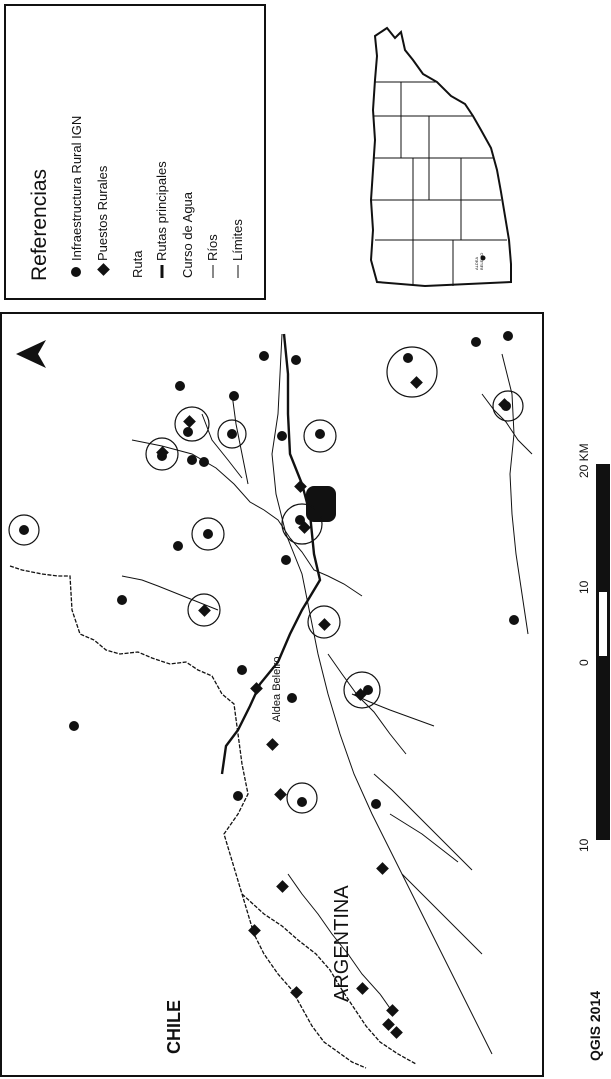 The width and height of the screenshot is (611, 1079). Describe the element at coordinates (76, 188) in the screenshot. I see `legend-item-infraestructura: Infraestructura Rural IGN` at that location.